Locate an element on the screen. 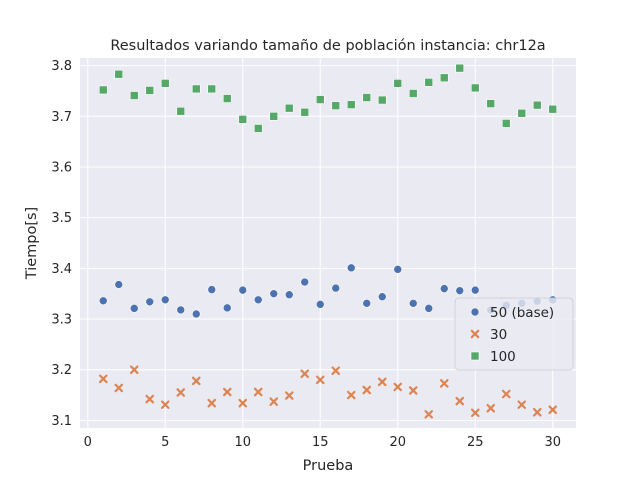 The height and width of the screenshot is (480, 640). series-x is located at coordinates (328, 392).